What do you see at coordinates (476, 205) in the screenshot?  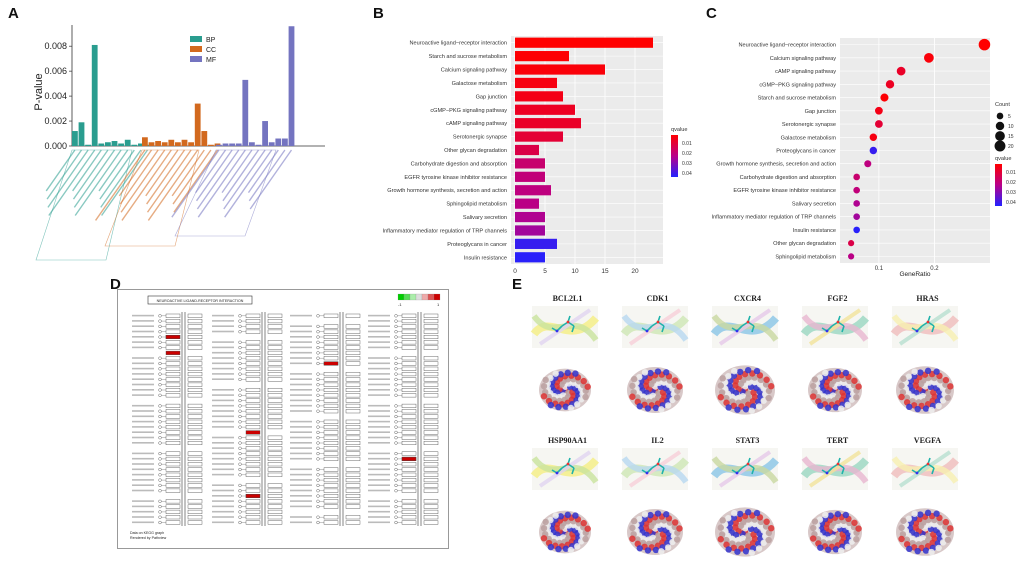 I see `b-category-label: Sphingolipid metabolism` at bounding box center [476, 205].